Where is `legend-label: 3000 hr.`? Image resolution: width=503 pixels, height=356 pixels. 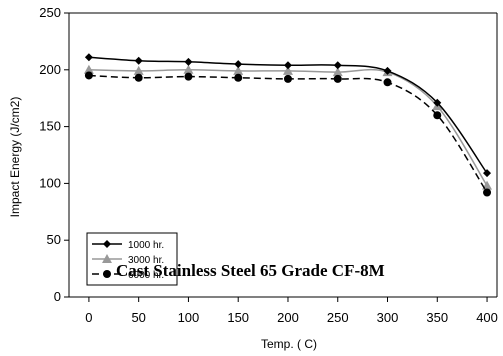 legend-label: 3000 hr. is located at coordinates (146, 260).